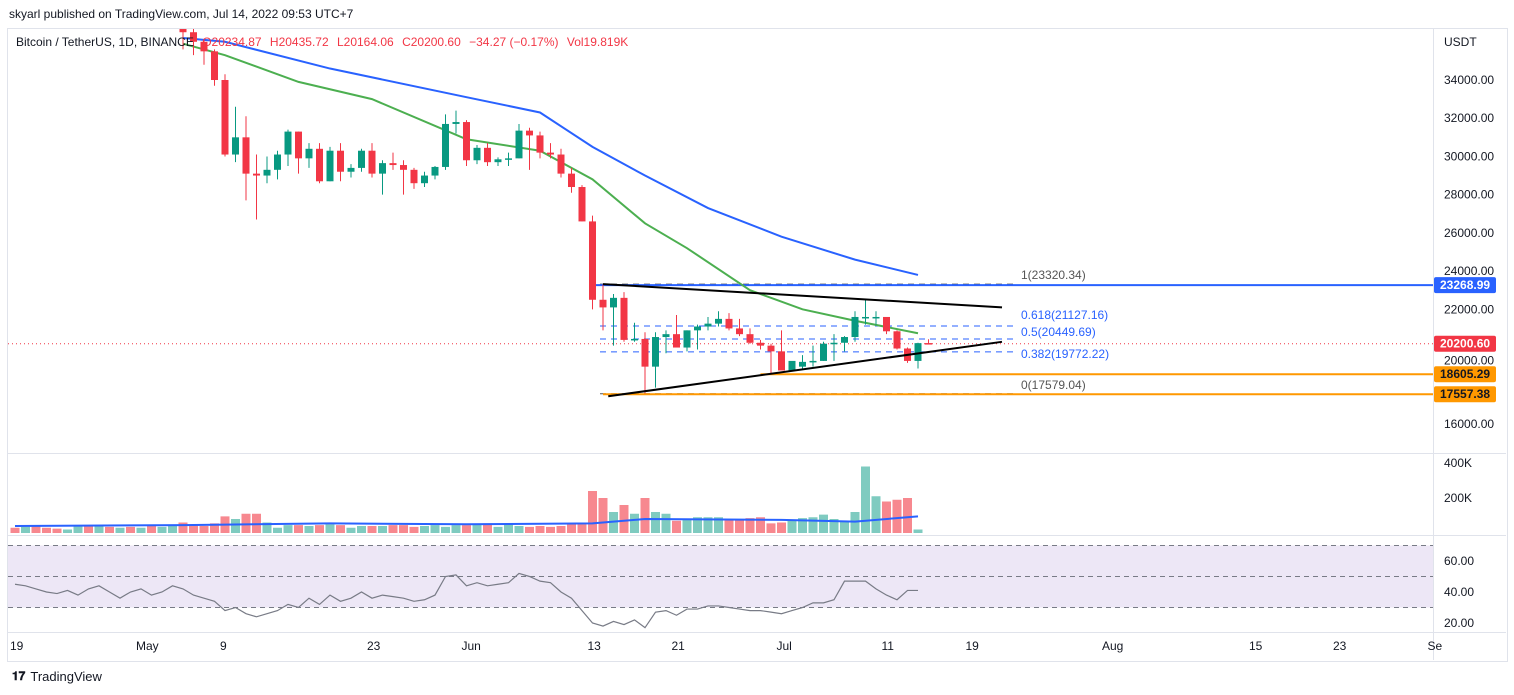 The width and height of the screenshot is (1514, 695). I want to click on time-tick-label: 11, so click(888, 646).